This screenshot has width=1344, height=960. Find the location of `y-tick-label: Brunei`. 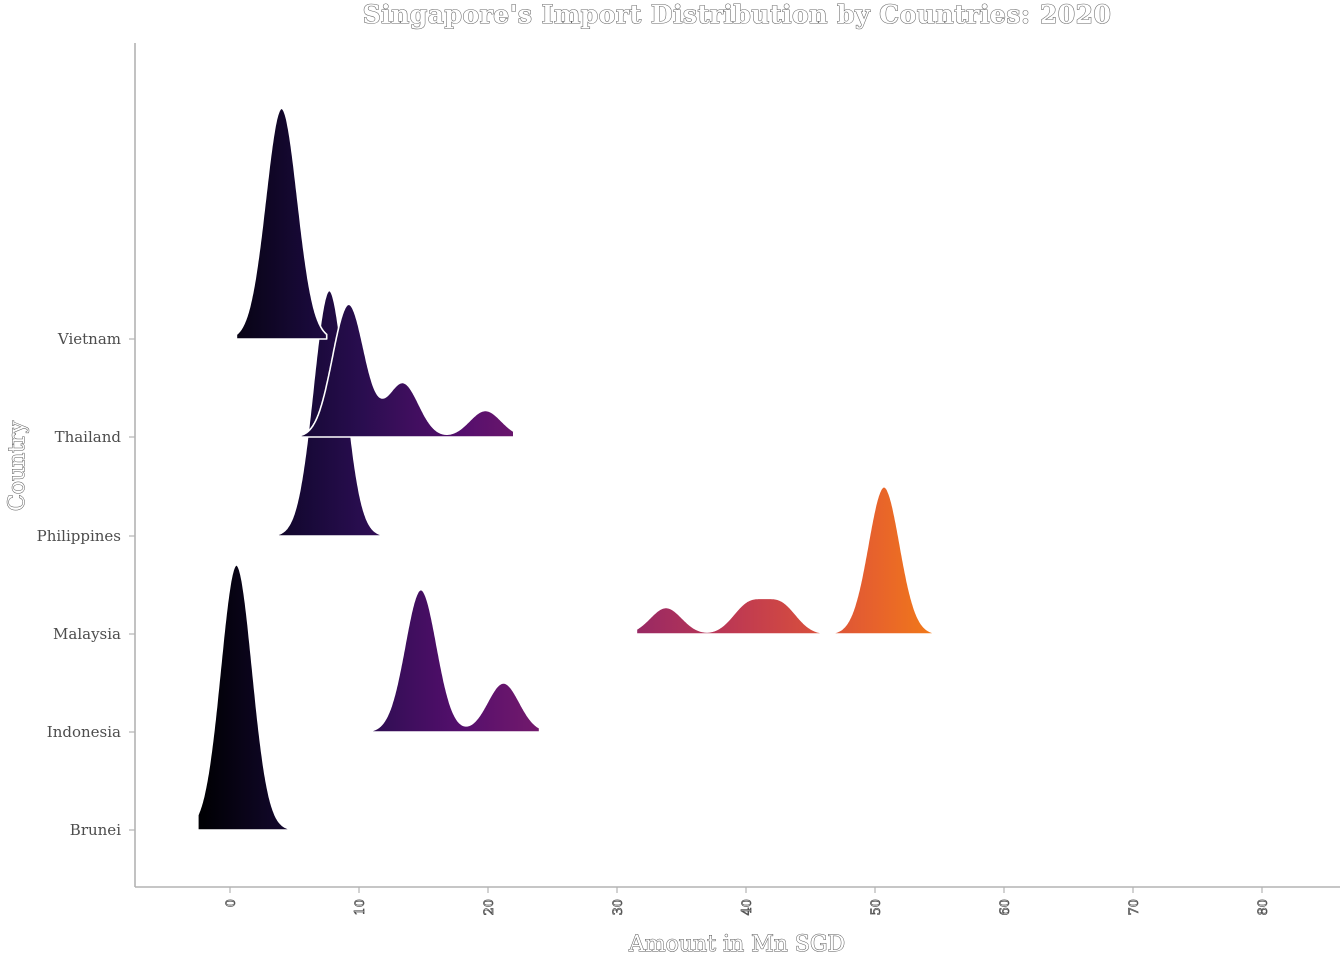

y-tick-label: Brunei is located at coordinates (95, 830).